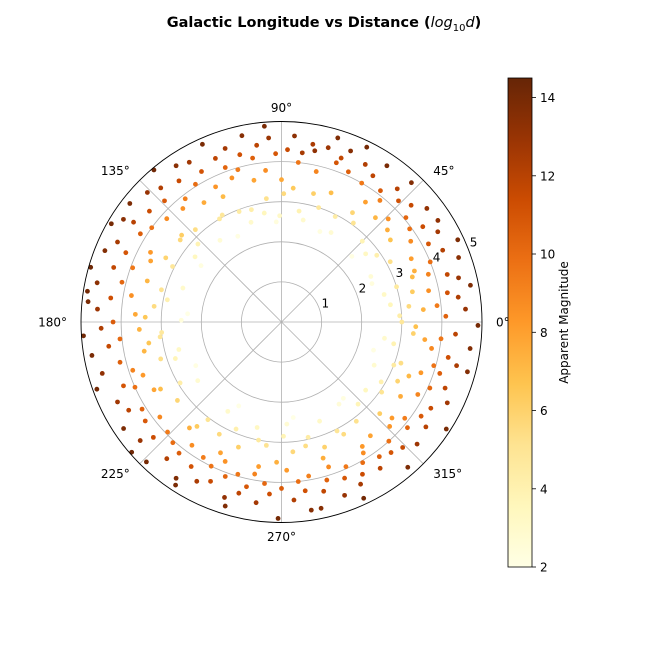 The width and height of the screenshot is (648, 648). What do you see at coordinates (443, 171) in the screenshot?
I see `angle-tick-label: 45°` at bounding box center [443, 171].